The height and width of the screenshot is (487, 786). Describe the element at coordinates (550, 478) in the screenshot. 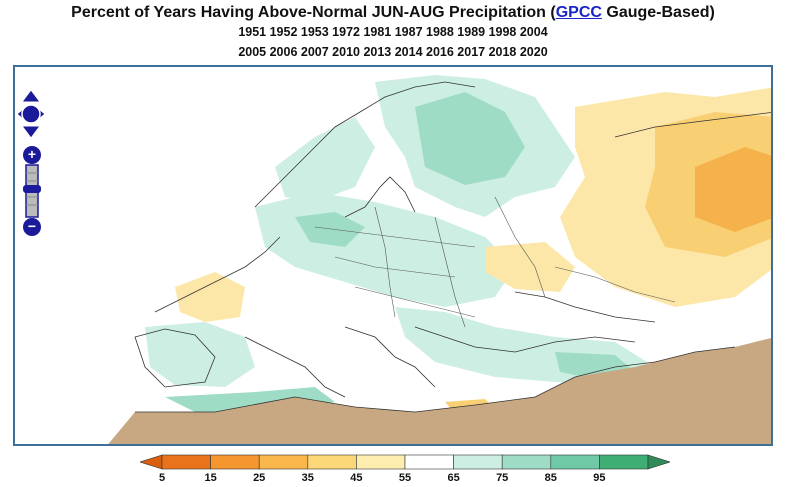

I see `colorbar-tick-label: 85` at that location.